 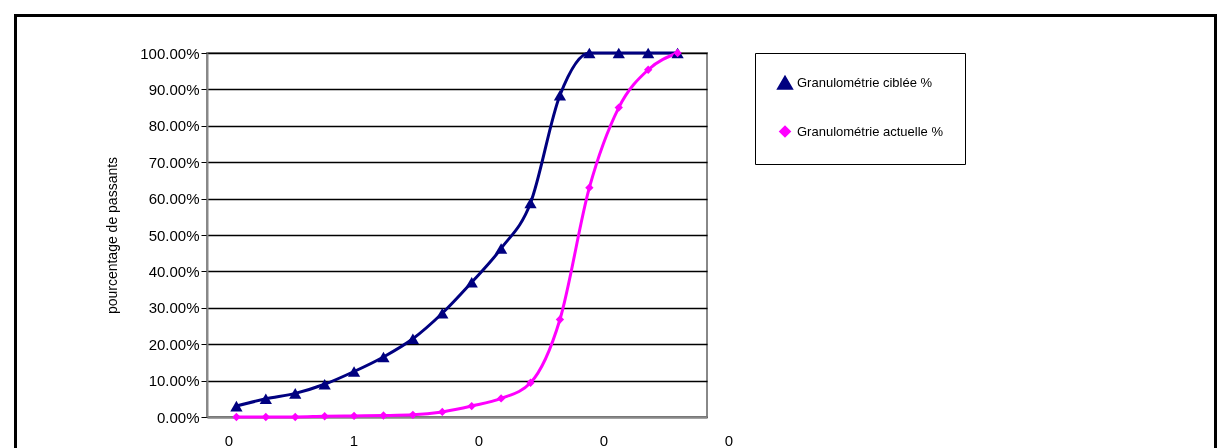 I want to click on y-tick-label: 50.00%, so click(x=174, y=235).